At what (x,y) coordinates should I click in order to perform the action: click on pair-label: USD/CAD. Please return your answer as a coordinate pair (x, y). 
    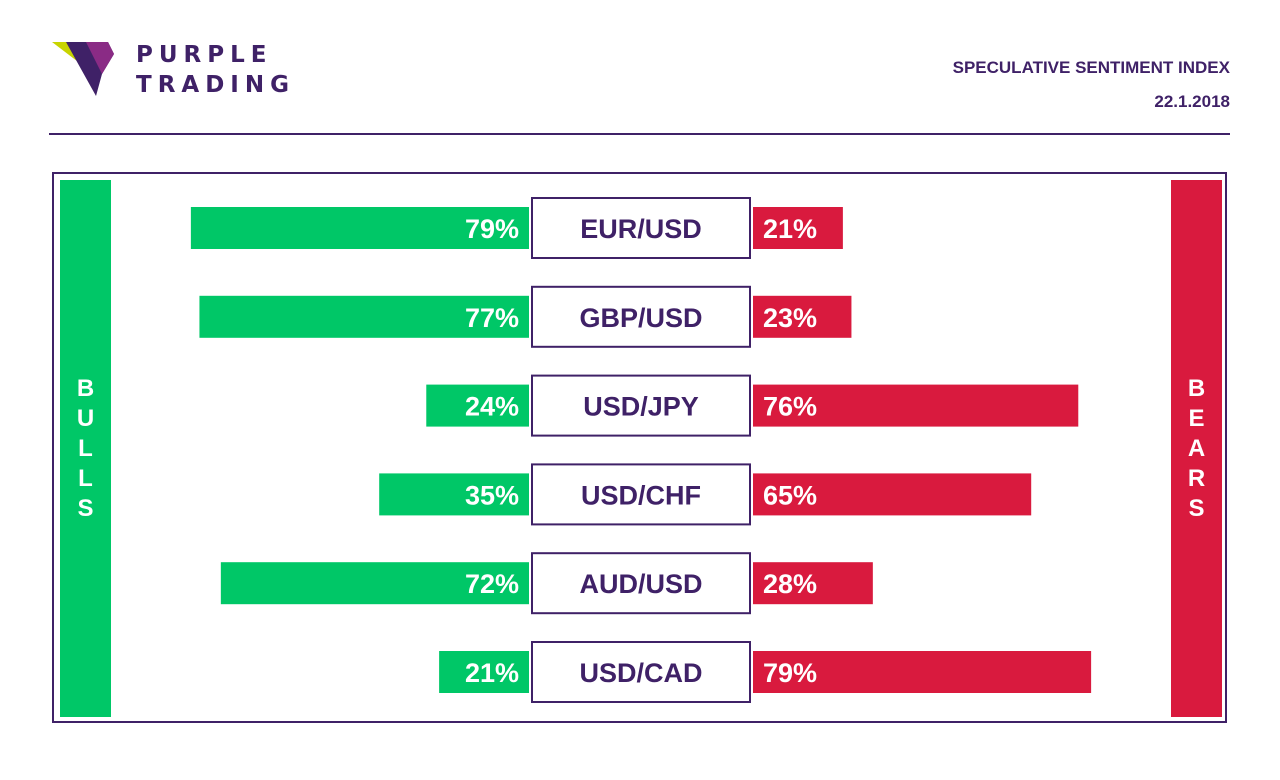
    Looking at the image, I should click on (640, 673).